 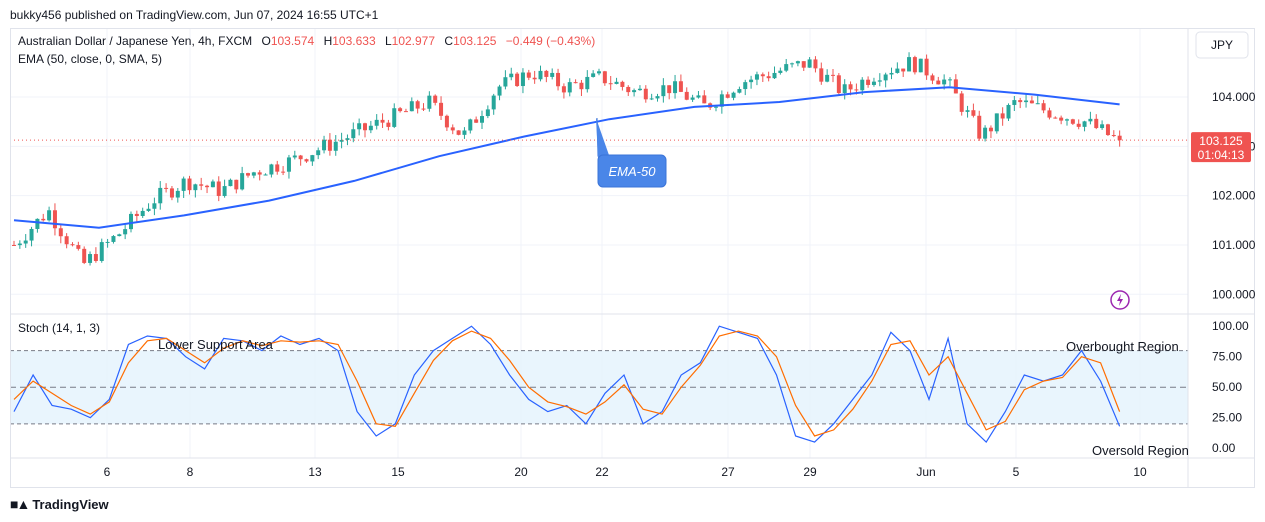 I want to click on stoch-tick-label: 25.00, so click(x=1227, y=418).